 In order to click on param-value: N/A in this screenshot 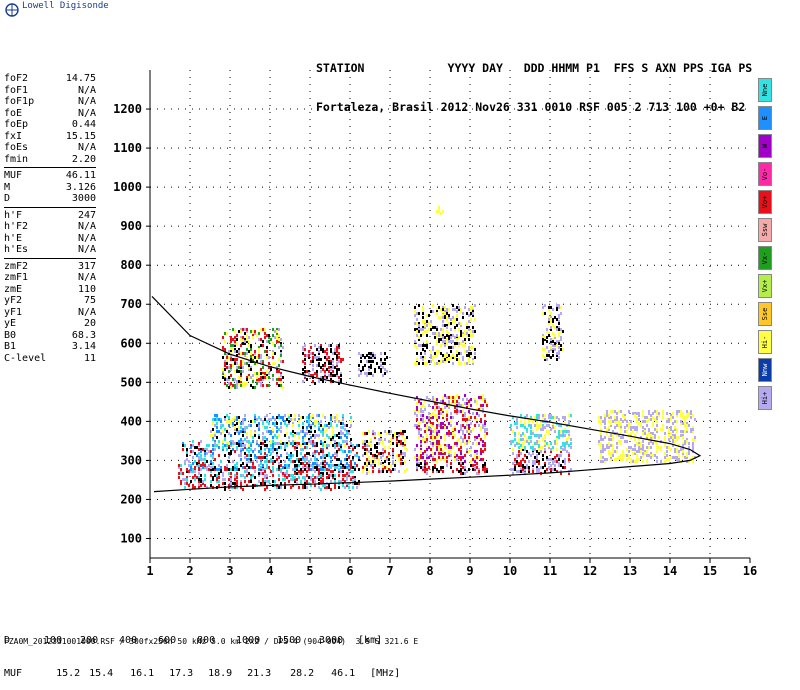, I will do `click(86, 90)`.